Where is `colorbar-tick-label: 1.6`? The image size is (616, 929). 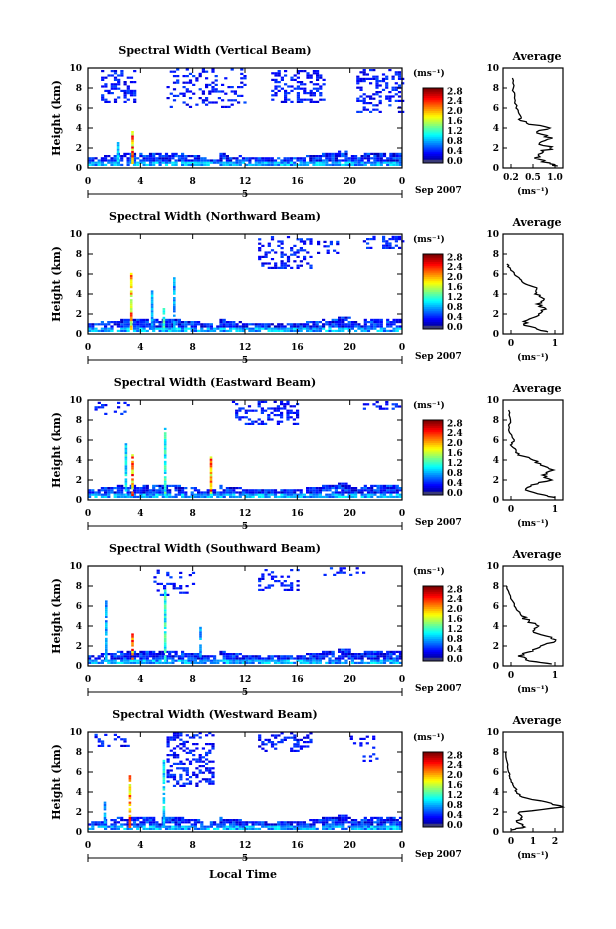
colorbar-tick-label: 1.6 is located at coordinates (455, 786).